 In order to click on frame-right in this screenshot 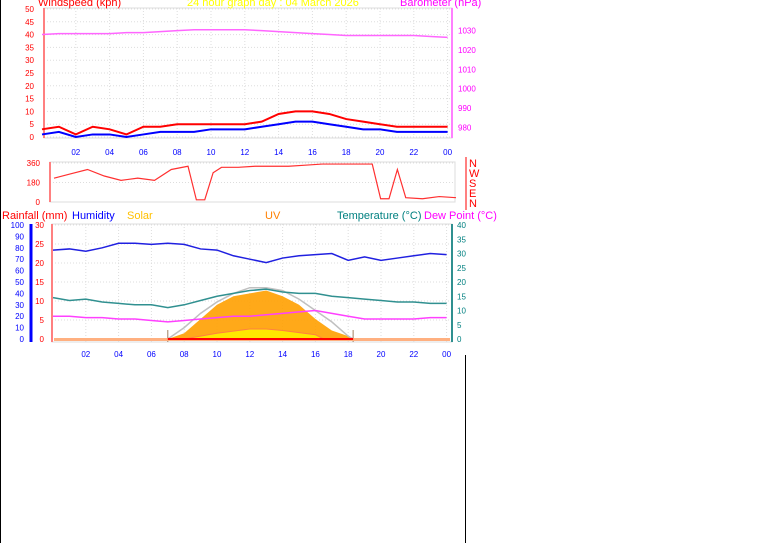, I will do `click(465, 449)`.